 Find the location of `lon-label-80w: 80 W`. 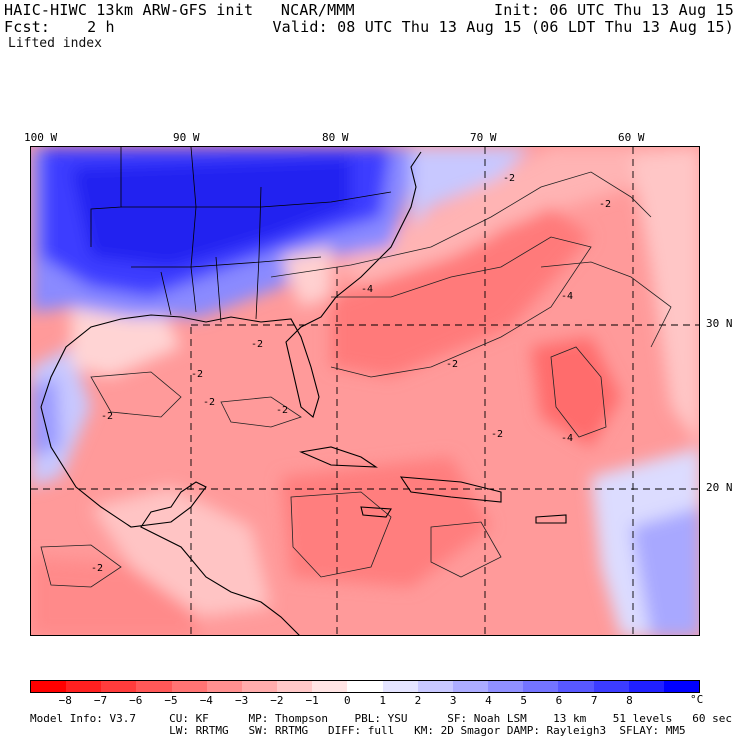

lon-label-80w: 80 W is located at coordinates (335, 137).